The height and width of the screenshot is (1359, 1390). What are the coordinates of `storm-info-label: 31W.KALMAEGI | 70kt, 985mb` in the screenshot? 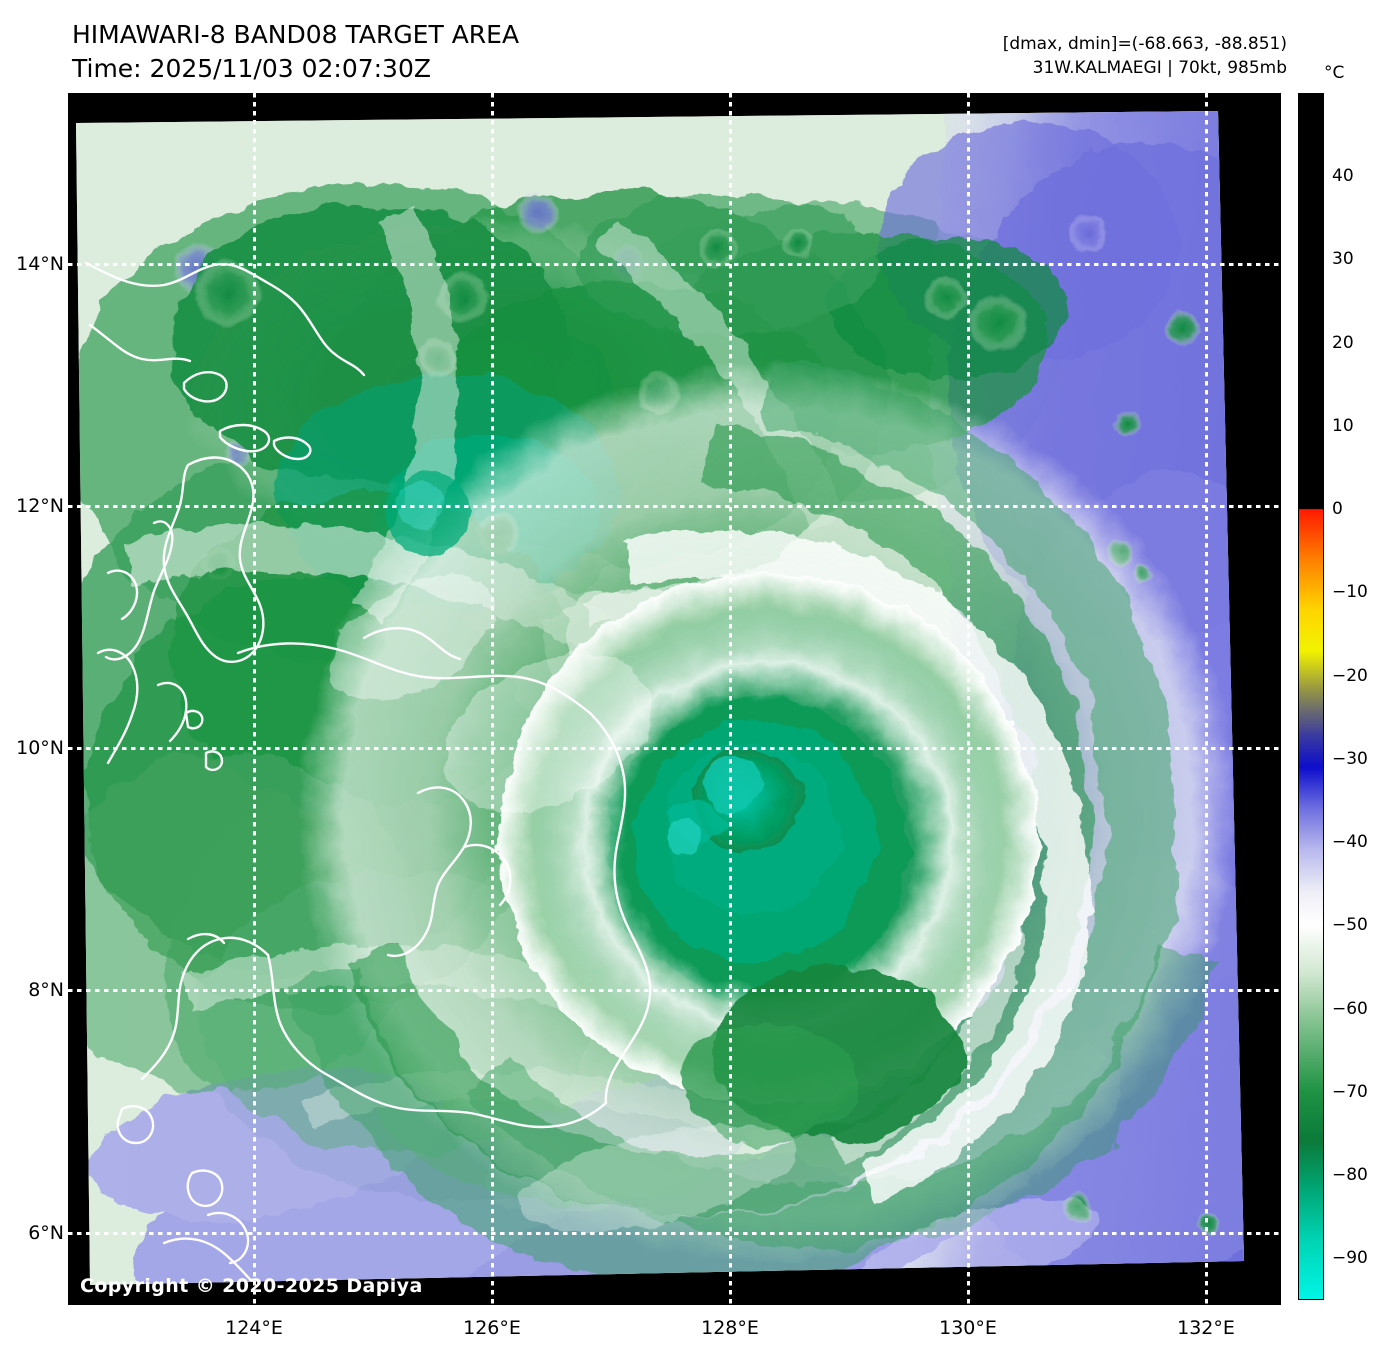 It's located at (1159, 68).